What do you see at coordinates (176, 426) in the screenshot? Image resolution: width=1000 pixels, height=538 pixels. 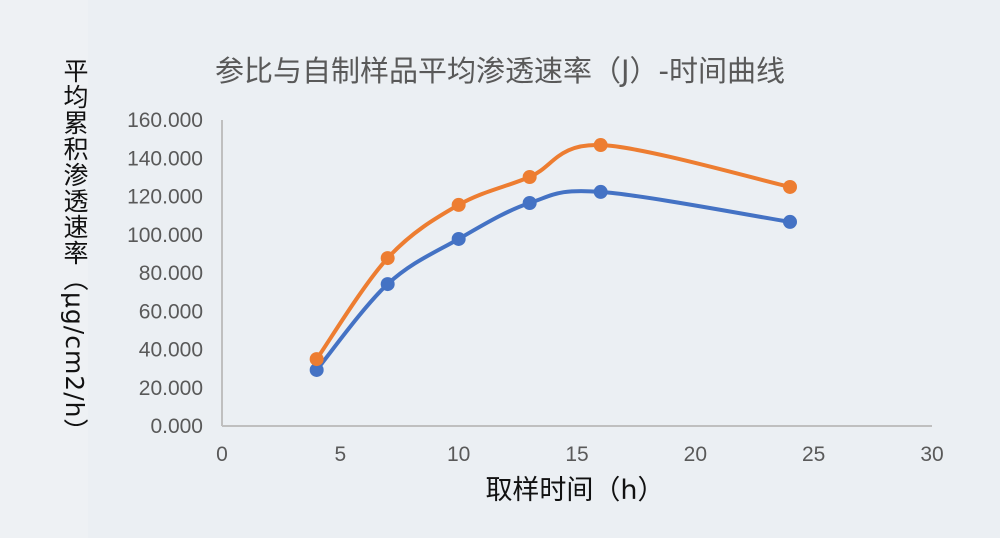 I see `y-tick-label: 0.000` at bounding box center [176, 426].